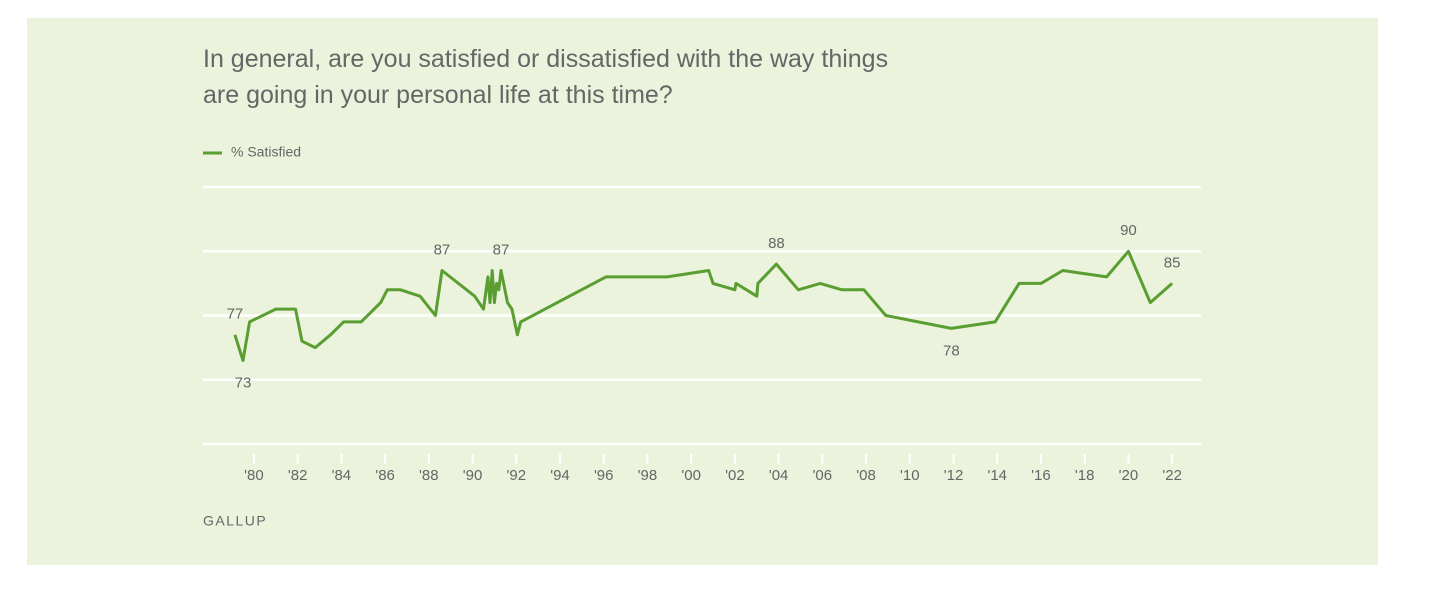  Describe the element at coordinates (604, 475) in the screenshot. I see `x-tick-label: '96` at that location.